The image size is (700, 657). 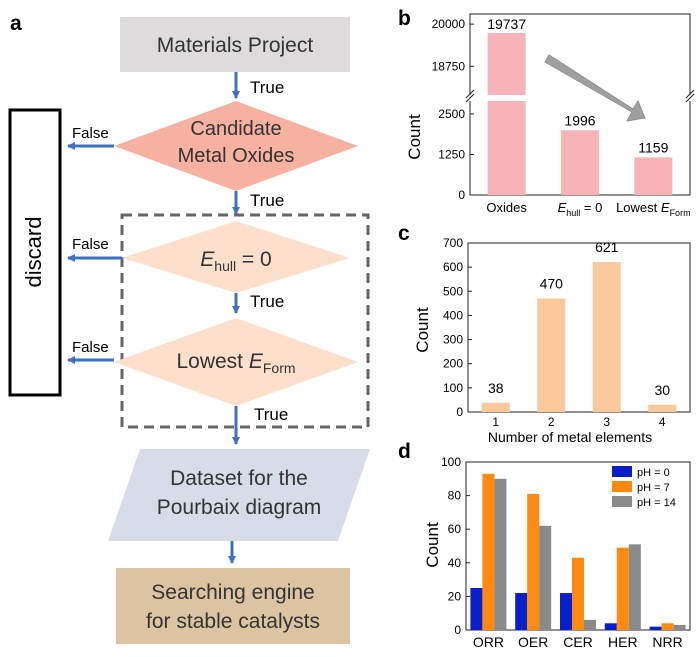 What do you see at coordinates (267, 301) in the screenshot?
I see `true-label-3: True` at bounding box center [267, 301].